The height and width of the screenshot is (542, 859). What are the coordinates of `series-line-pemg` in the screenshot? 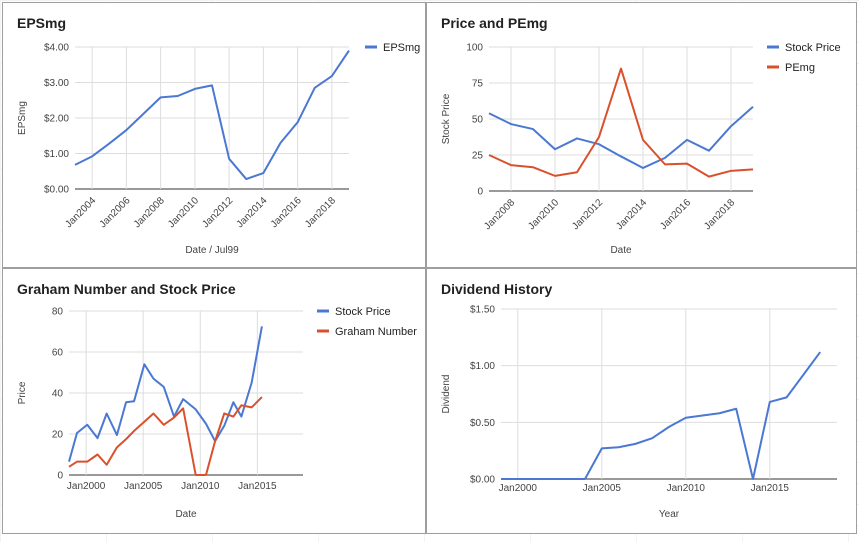 It's located at (621, 122).